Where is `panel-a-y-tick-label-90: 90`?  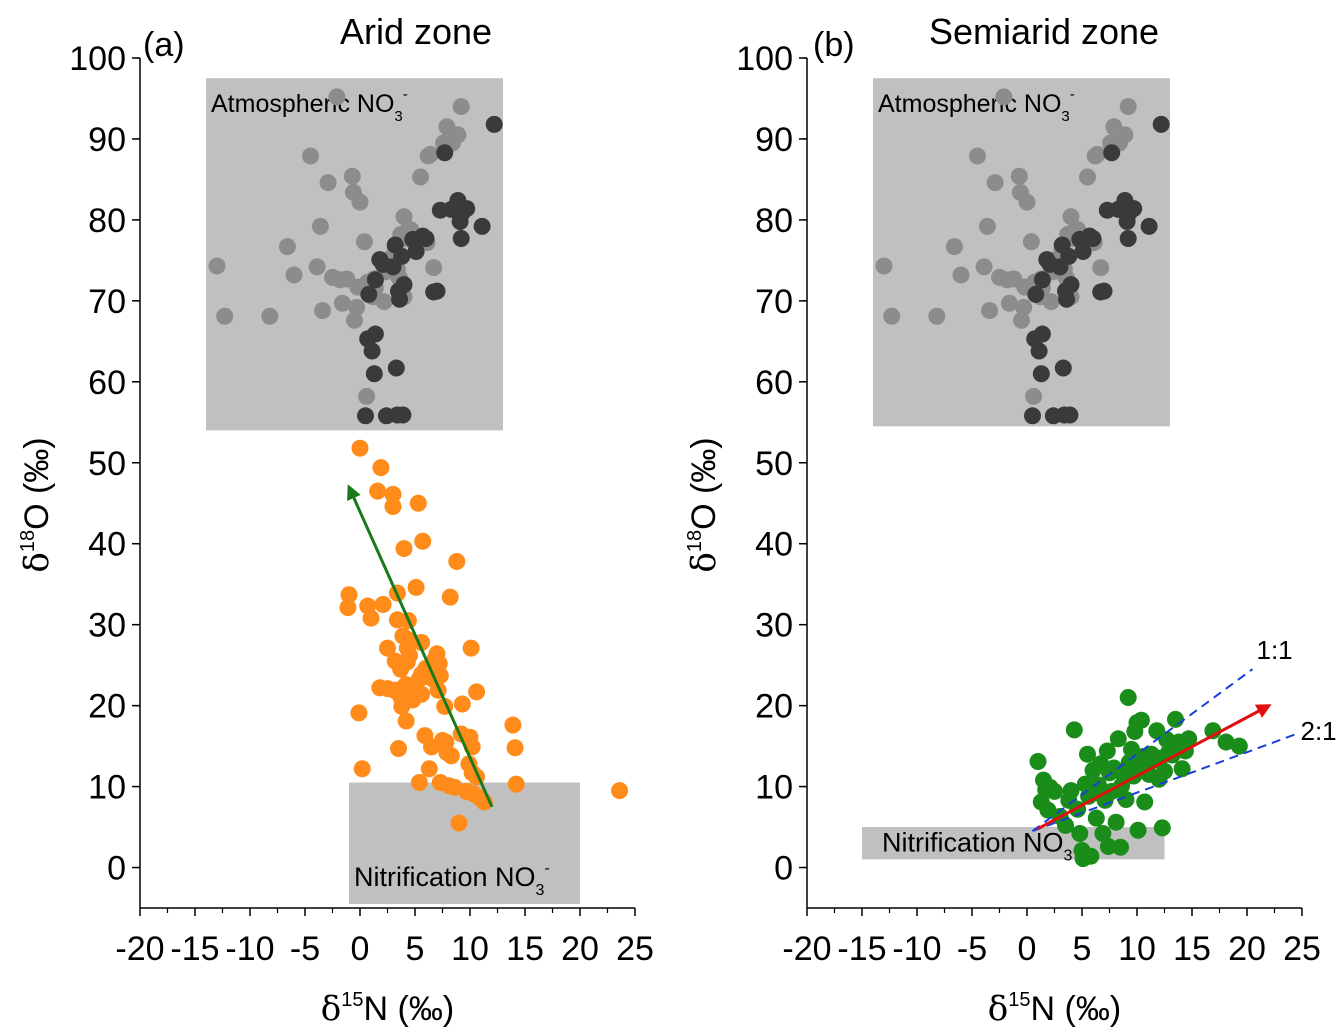 panel-a-y-tick-label-90: 90 is located at coordinates (107, 140).